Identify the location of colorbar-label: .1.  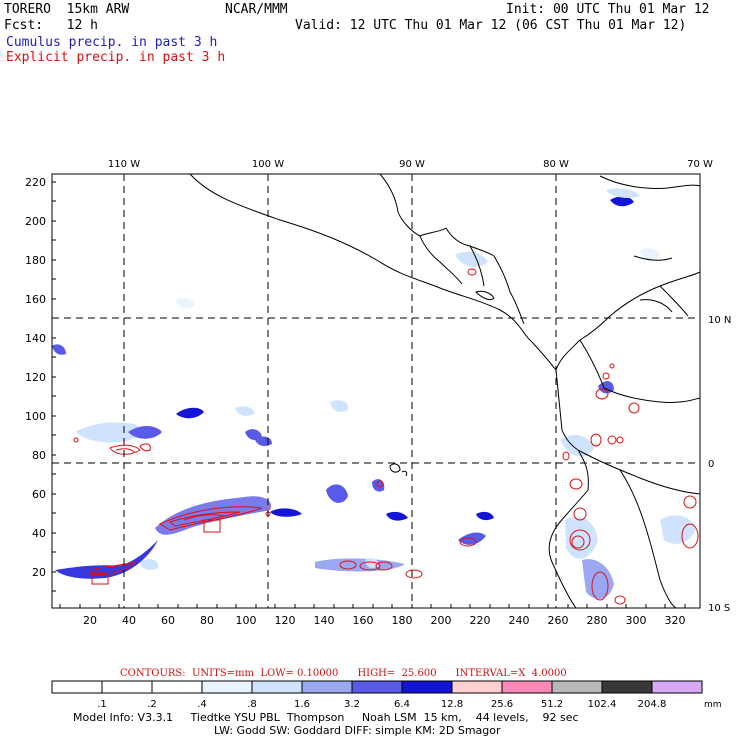
(102, 704).